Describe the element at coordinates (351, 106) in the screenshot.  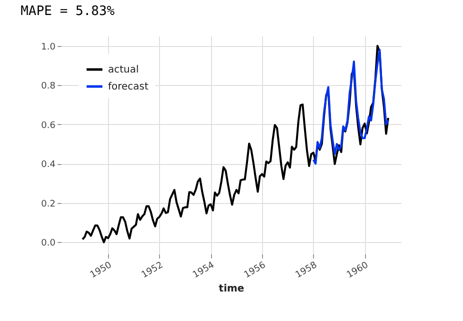
I see `line-series` at that location.